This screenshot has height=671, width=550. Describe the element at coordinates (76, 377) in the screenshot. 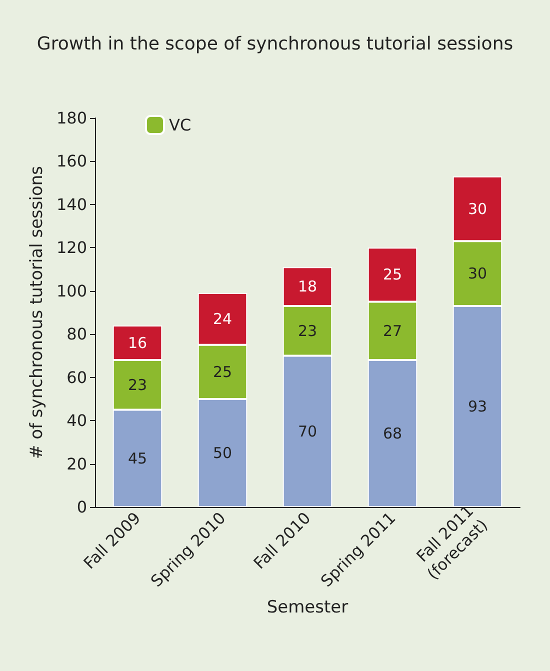

I see `y-tick-label: 60` at that location.